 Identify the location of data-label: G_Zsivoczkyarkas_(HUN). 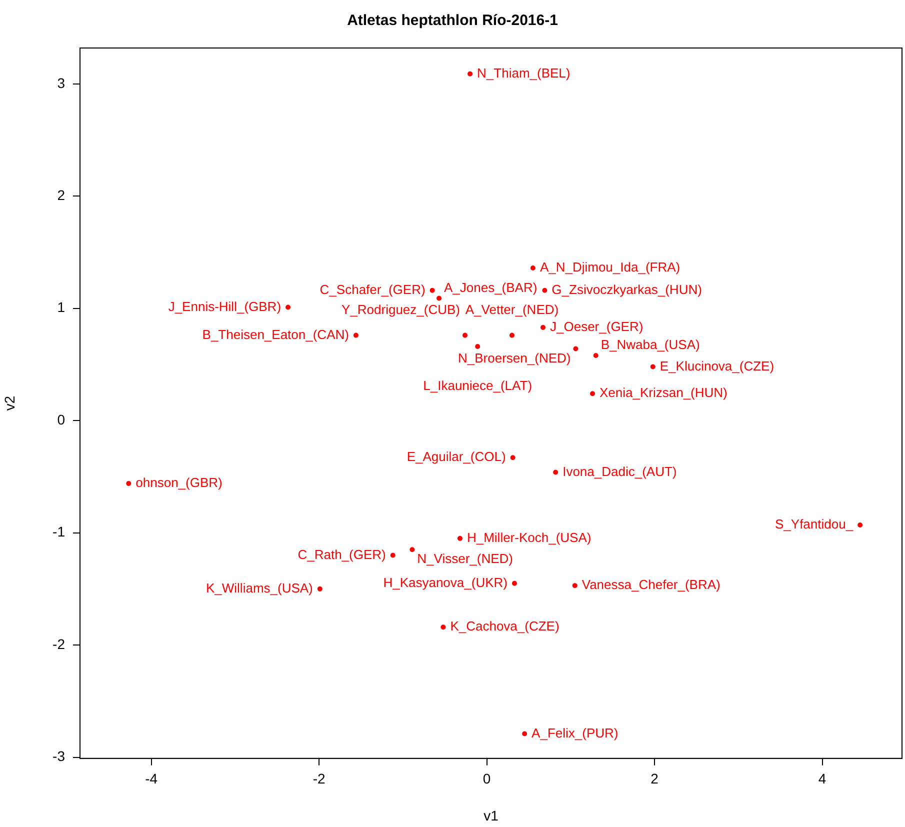
(627, 289).